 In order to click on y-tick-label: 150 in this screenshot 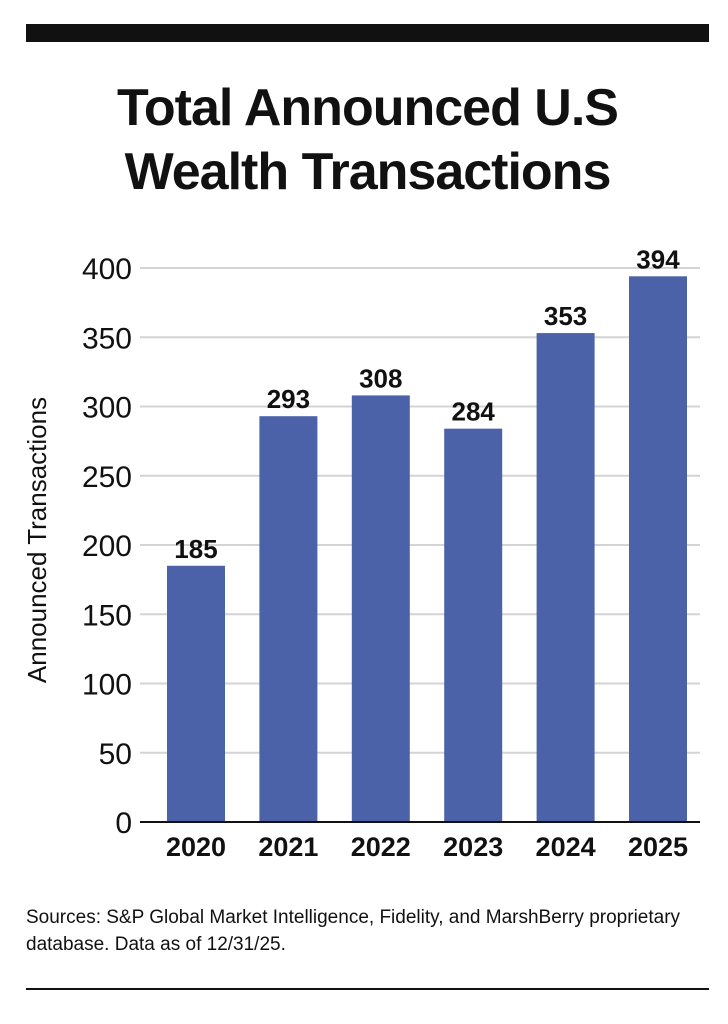, I will do `click(107, 615)`.